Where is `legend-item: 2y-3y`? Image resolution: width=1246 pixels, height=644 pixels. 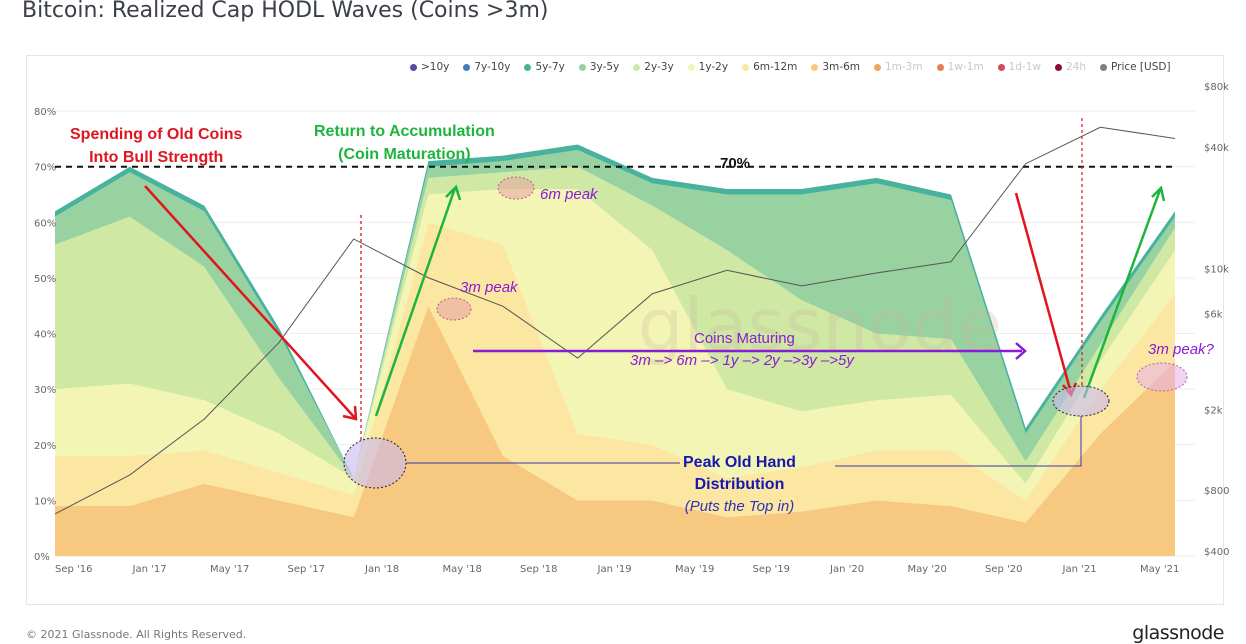
legend-item: 2y-3y is located at coordinates (653, 67).